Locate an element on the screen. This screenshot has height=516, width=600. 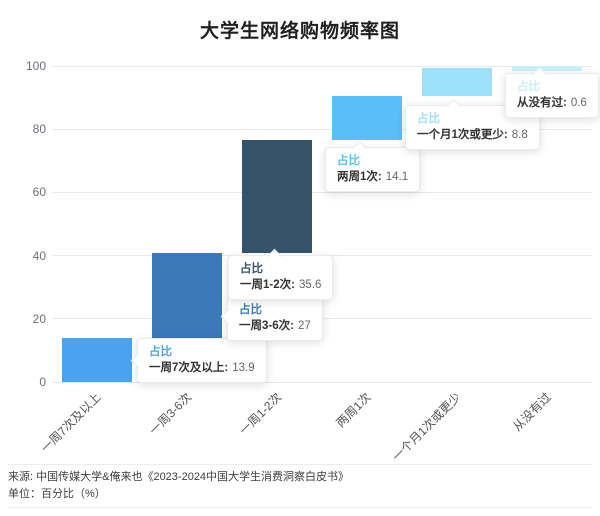
tooltip: 占比两周1次: 14.1 is located at coordinates (373, 166).